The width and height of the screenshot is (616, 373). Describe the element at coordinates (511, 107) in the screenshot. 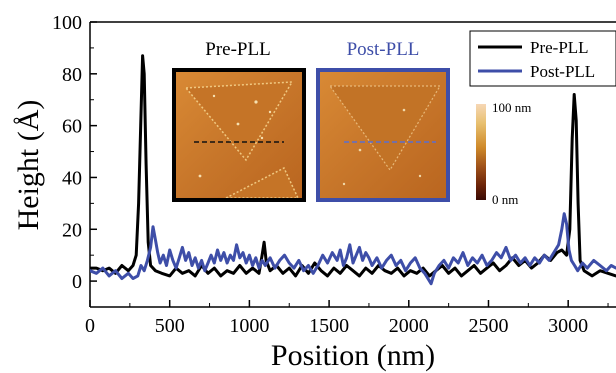

I see `colorbar-max-label: 100 nm` at that location.